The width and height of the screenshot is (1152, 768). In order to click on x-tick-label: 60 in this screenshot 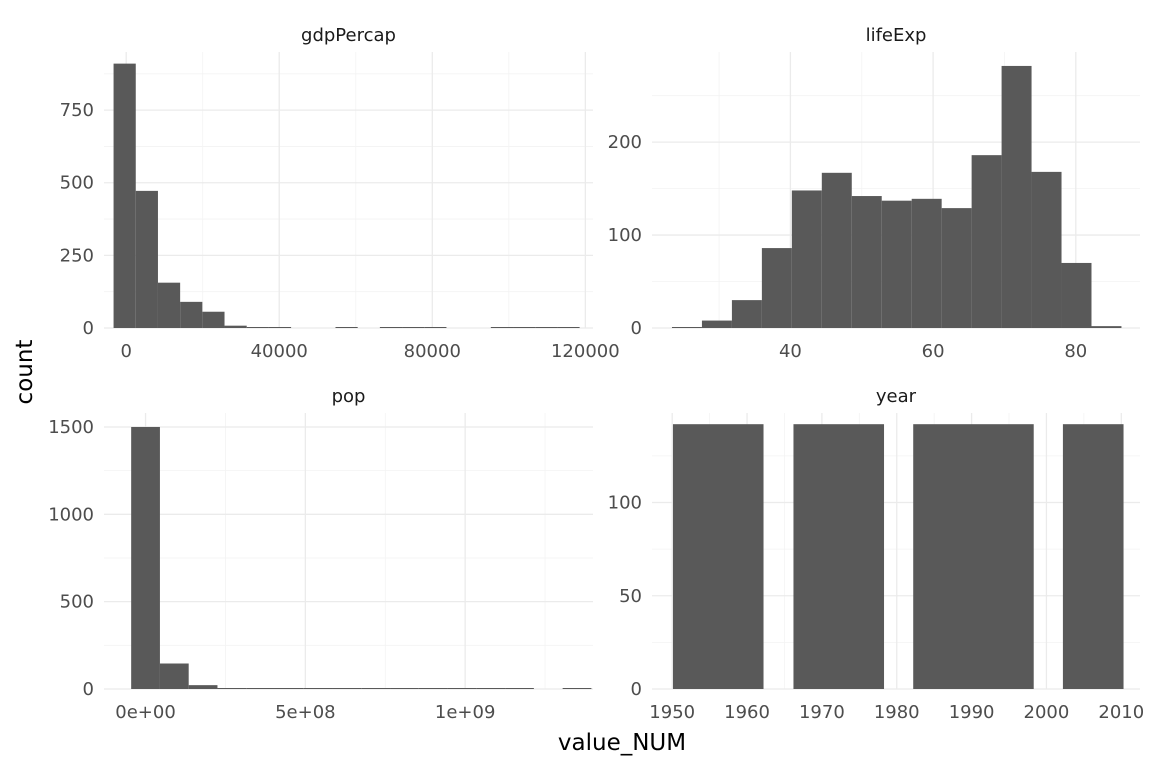, I will do `click(933, 351)`.